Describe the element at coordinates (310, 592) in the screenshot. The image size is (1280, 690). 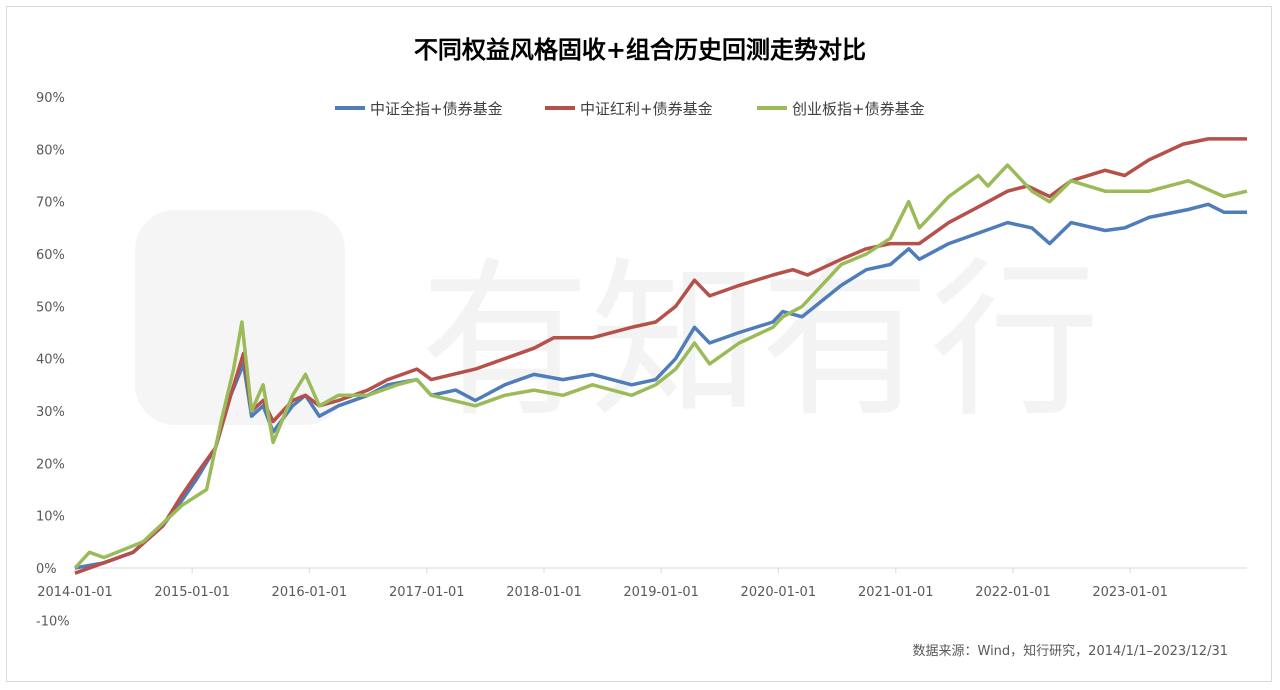
I see `x-tick-label: 2016-01-01` at that location.